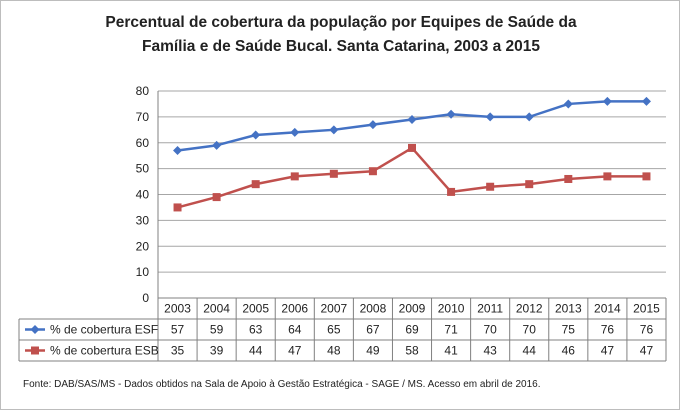  What do you see at coordinates (412, 309) in the screenshot?
I see `category-label: 2009` at bounding box center [412, 309].